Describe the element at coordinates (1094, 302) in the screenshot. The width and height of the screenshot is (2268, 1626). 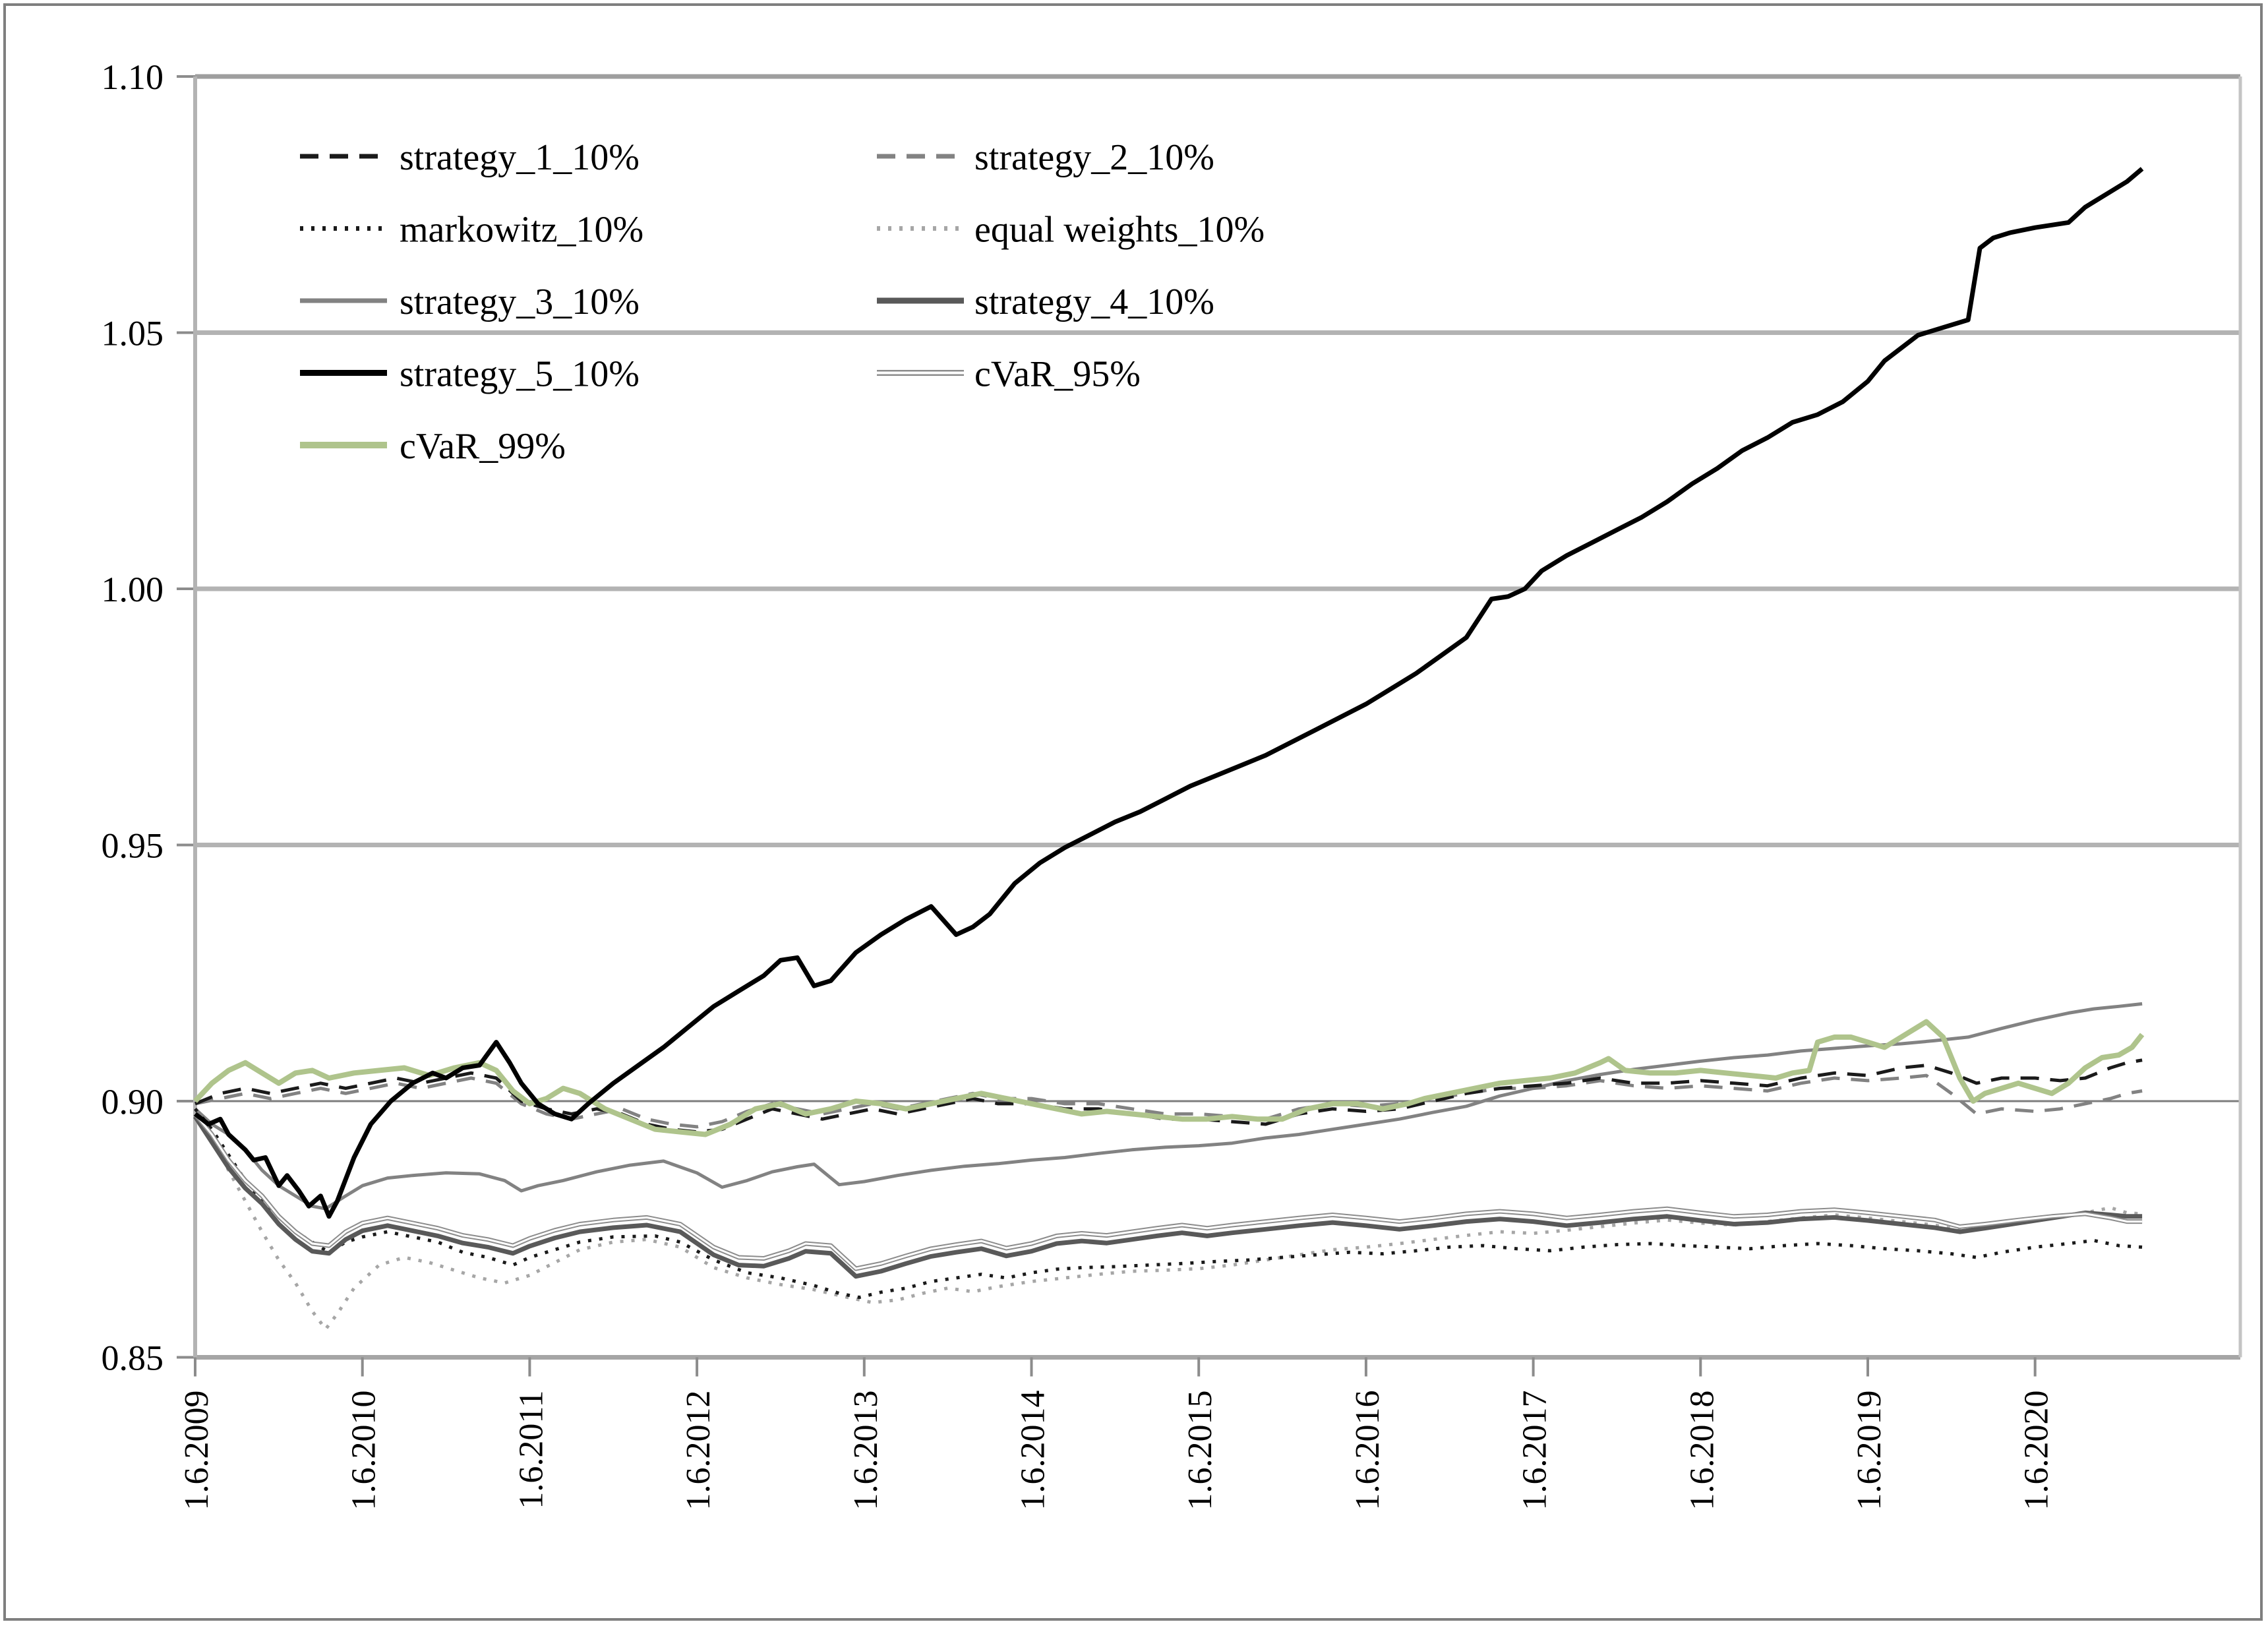
I see `legend-label-strategy_4: strategy_4_10%` at that location.